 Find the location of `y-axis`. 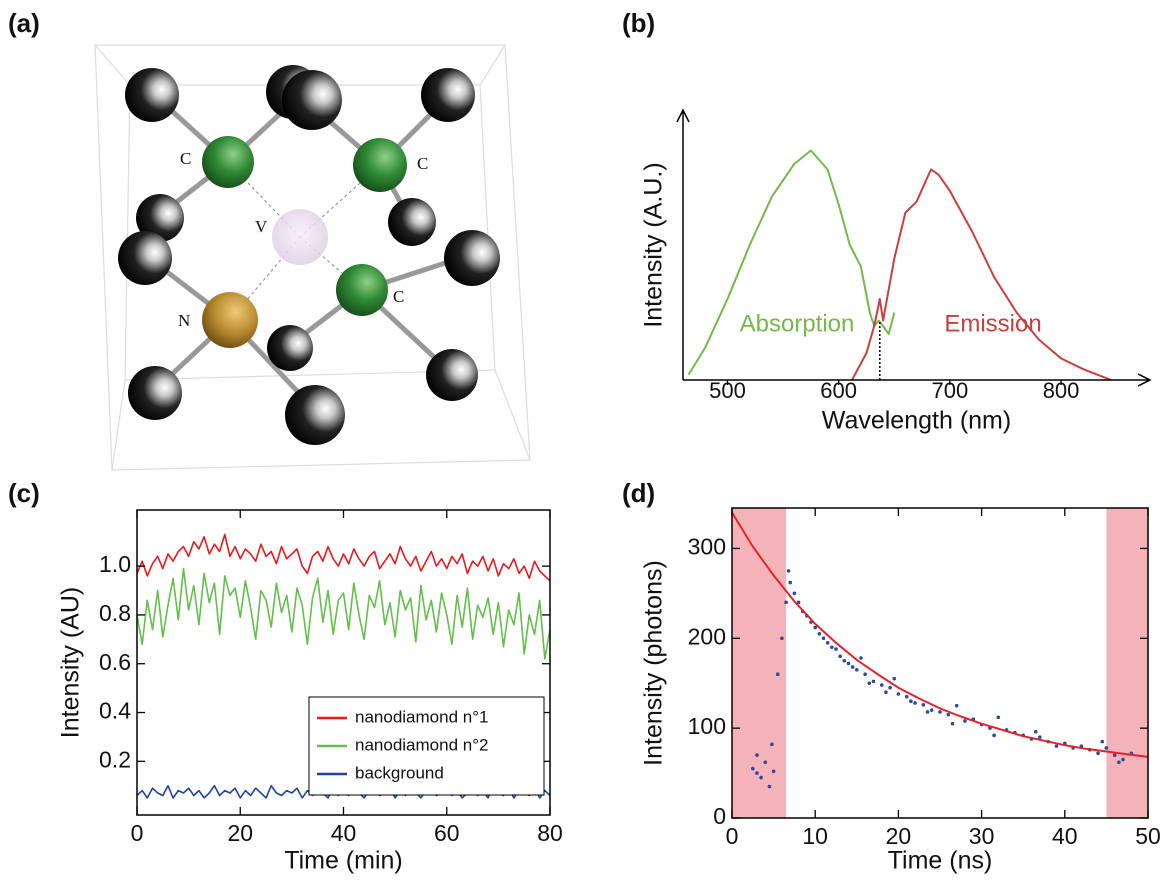

y-axis is located at coordinates (683, 244).